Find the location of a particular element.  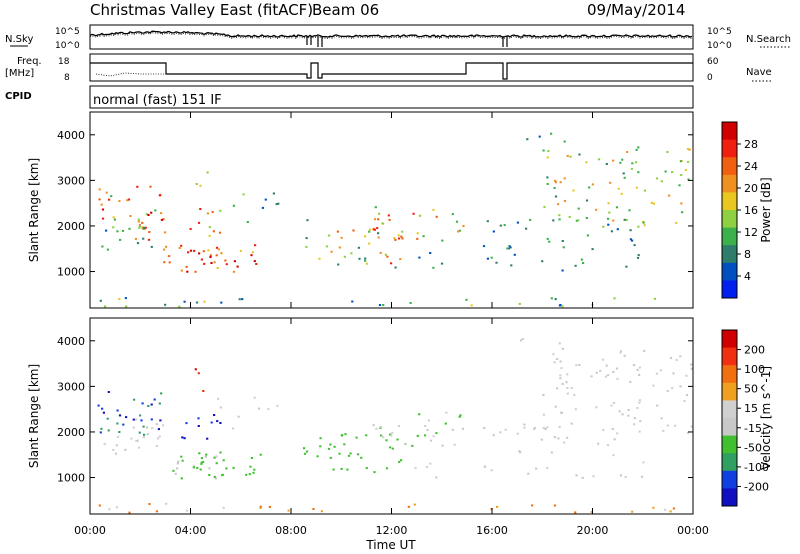

nsearch-series is located at coordinates (391, 36).